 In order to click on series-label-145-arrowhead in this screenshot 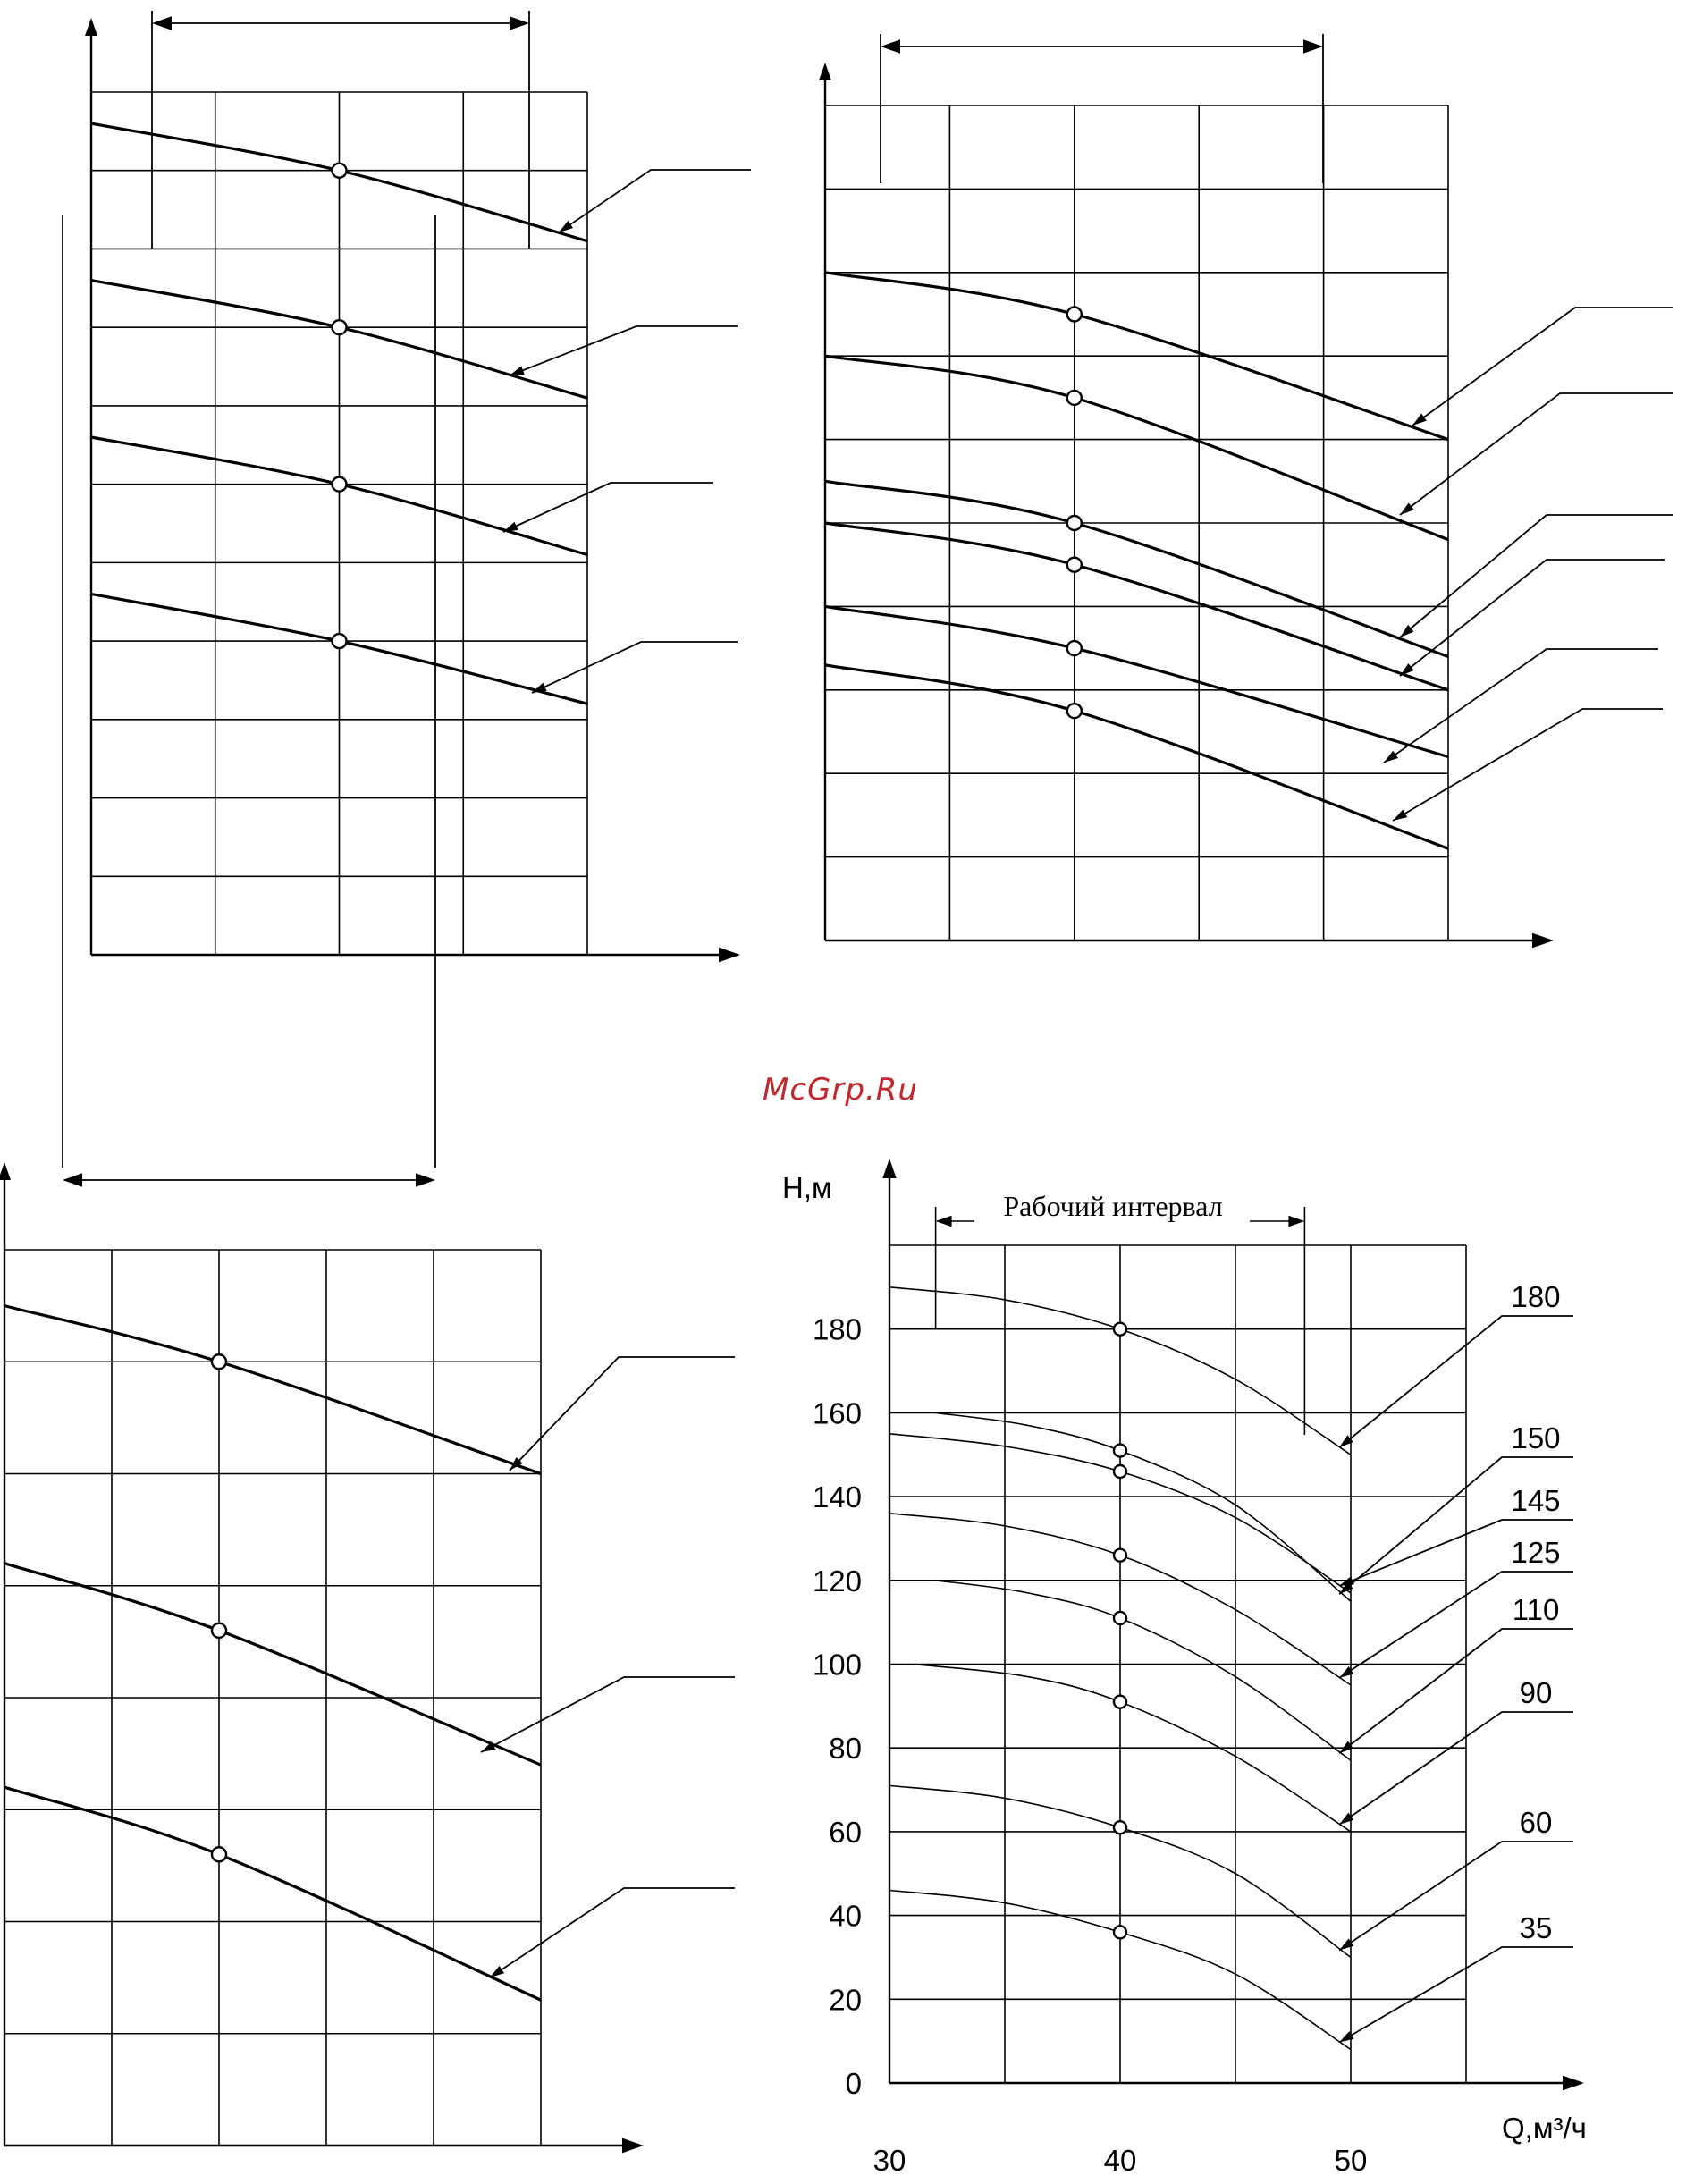, I will do `click(1346, 1581)`.